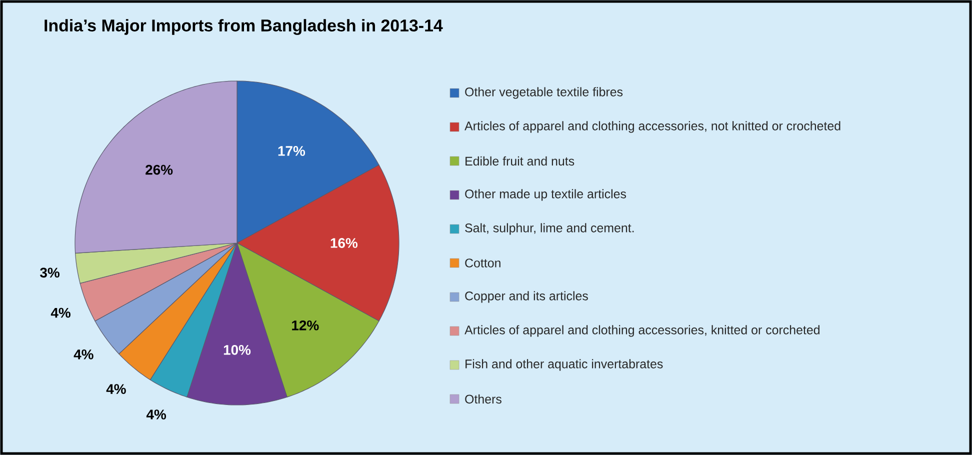 Image resolution: width=972 pixels, height=455 pixels. Describe the element at coordinates (292, 151) in the screenshot. I see `data-label: 17%` at that location.